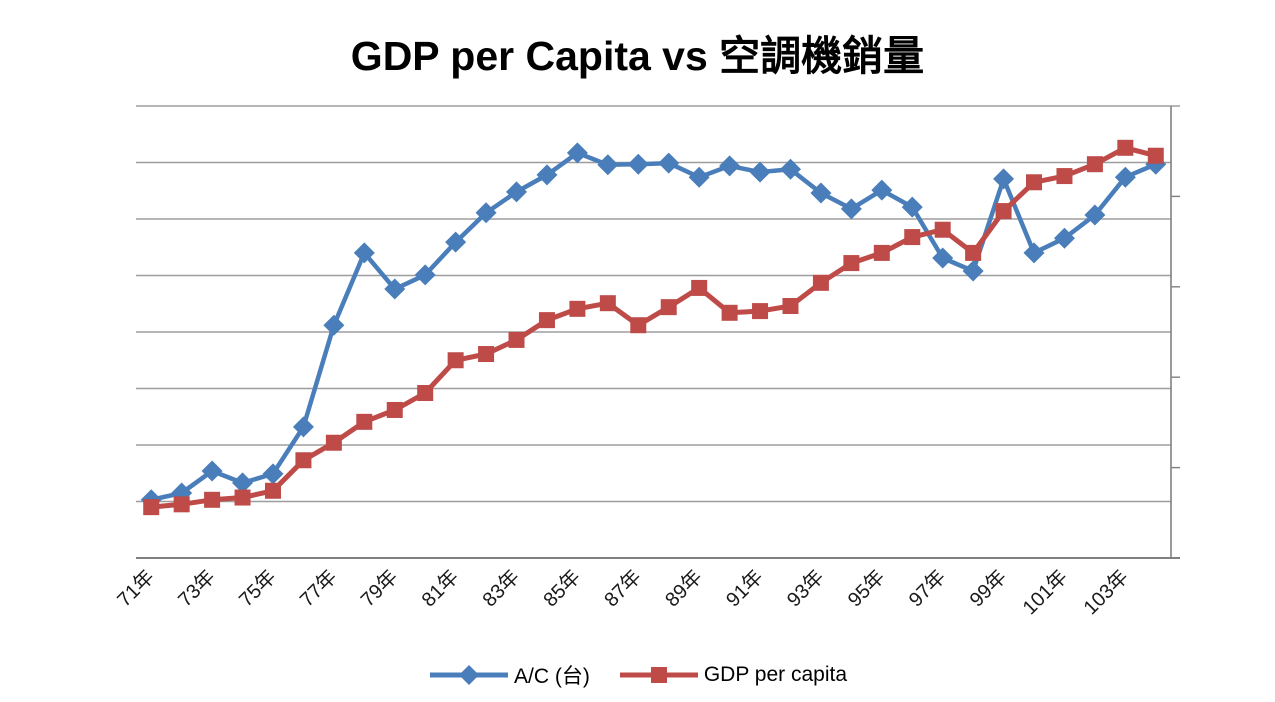 The image size is (1275, 702). What do you see at coordinates (805, 588) in the screenshot?
I see `x-tick-label: 93年` at bounding box center [805, 588].